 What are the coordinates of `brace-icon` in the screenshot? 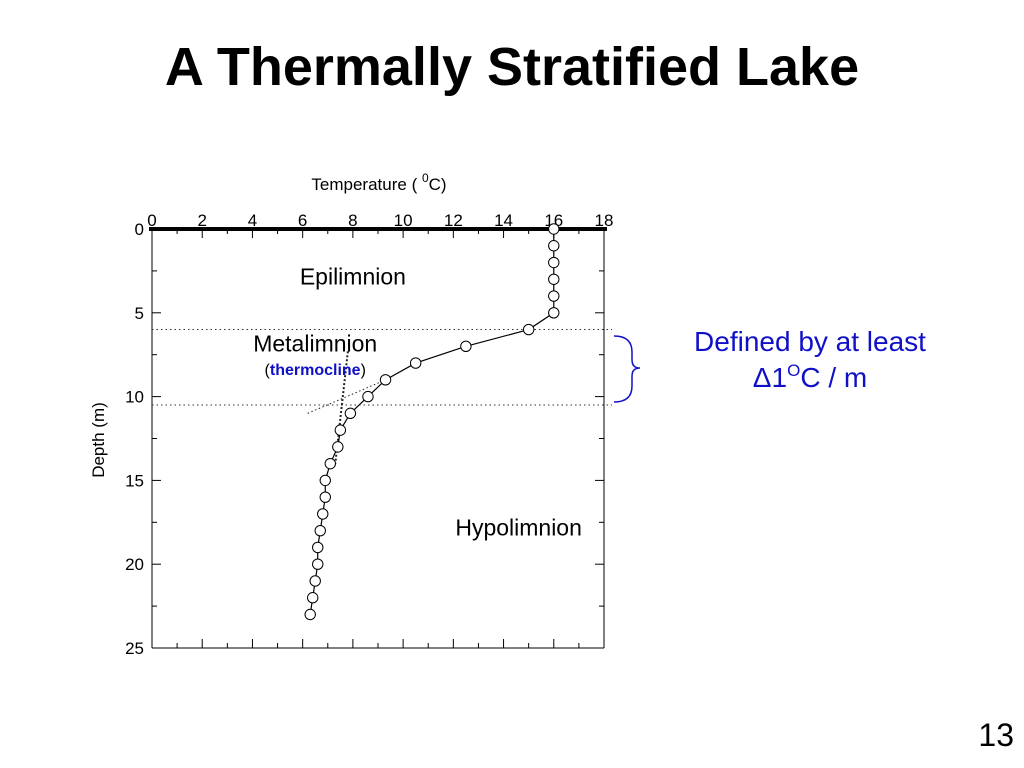 It's located at (627, 369).